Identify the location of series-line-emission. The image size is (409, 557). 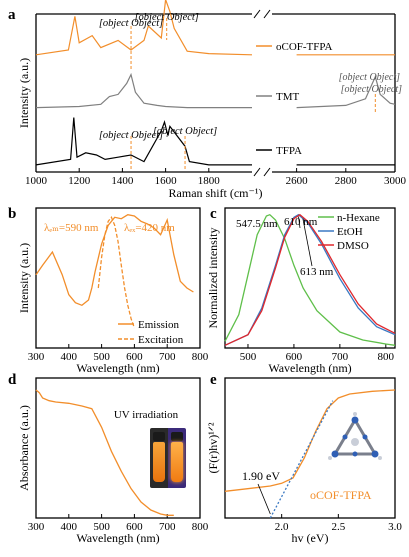
(114, 260).